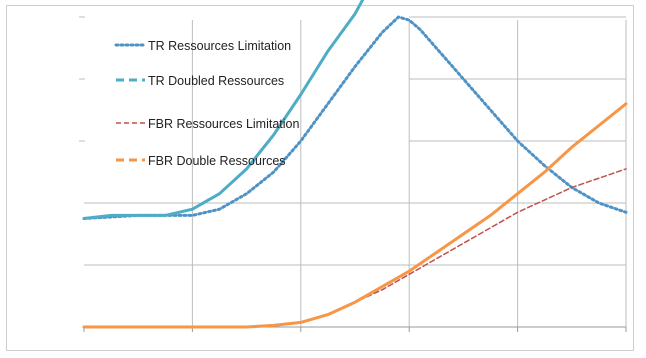 Image resolution: width=646 pixels, height=358 pixels. What do you see at coordinates (219, 46) in the screenshot?
I see `legend-label: TR Ressources Limitation` at bounding box center [219, 46].